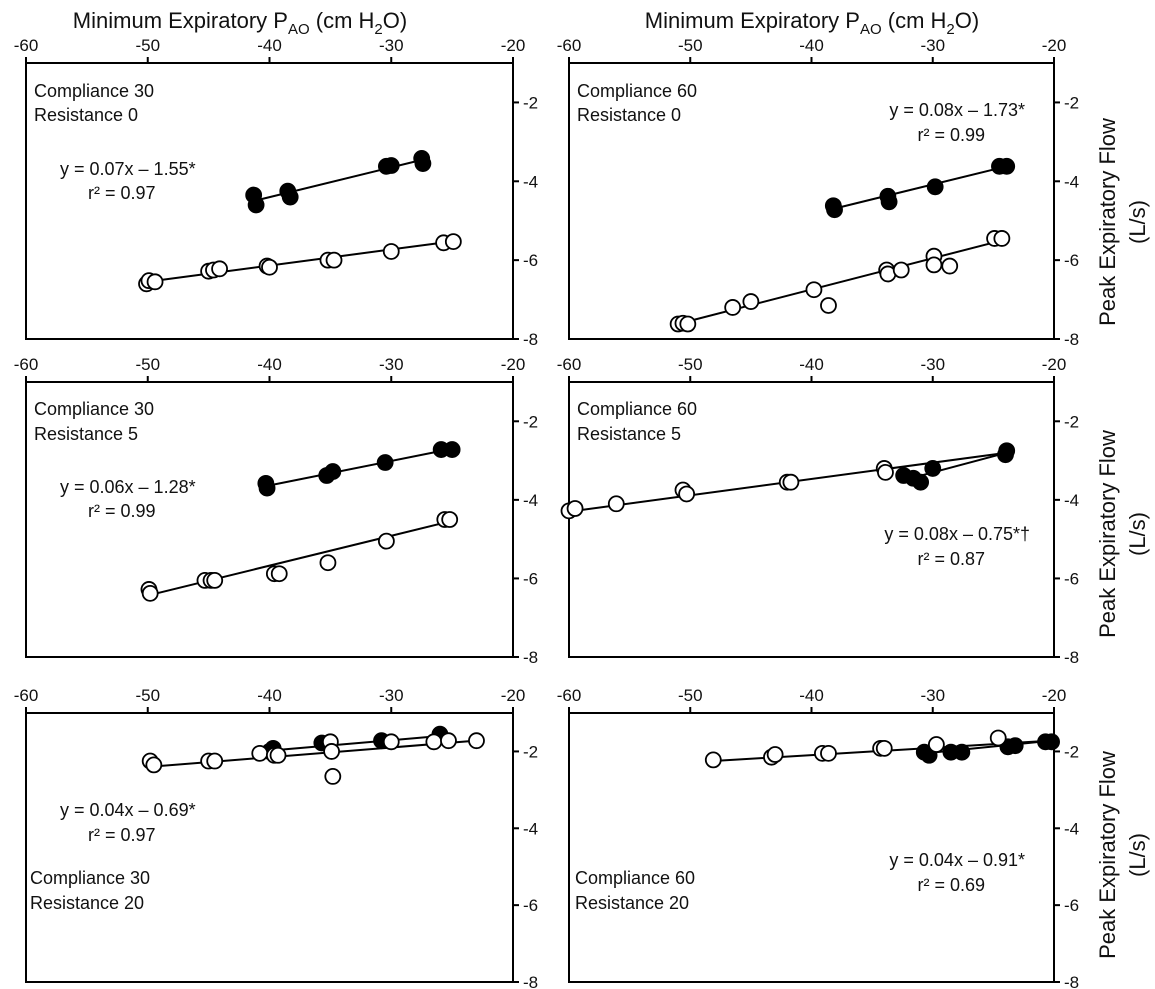 The image size is (1155, 989). Describe the element at coordinates (957, 534) in the screenshot. I see `regression-equation: y = 0.08x – 0.75*†` at that location.